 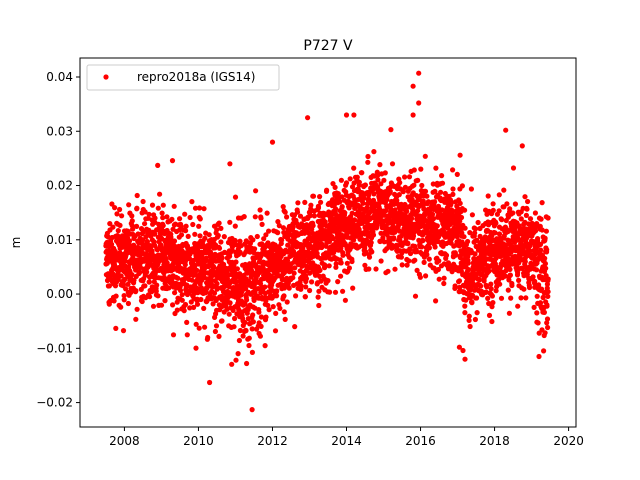 What do you see at coordinates (198, 441) in the screenshot?
I see `x-tick-label: 2010` at bounding box center [198, 441].